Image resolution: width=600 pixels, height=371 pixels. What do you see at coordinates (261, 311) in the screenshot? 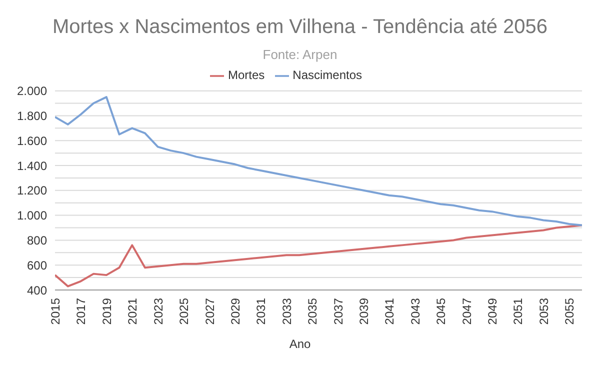
I see `x-tick-label: 2031` at bounding box center [261, 311].